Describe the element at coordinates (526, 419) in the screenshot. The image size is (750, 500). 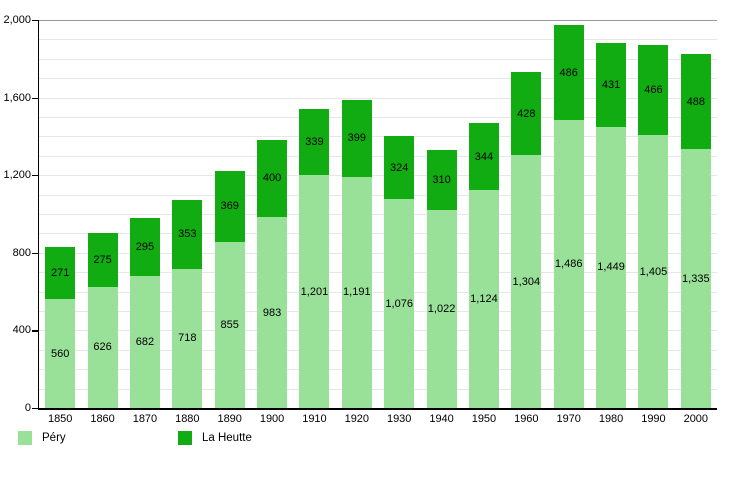
I see `x-axis-label: 1960` at that location.